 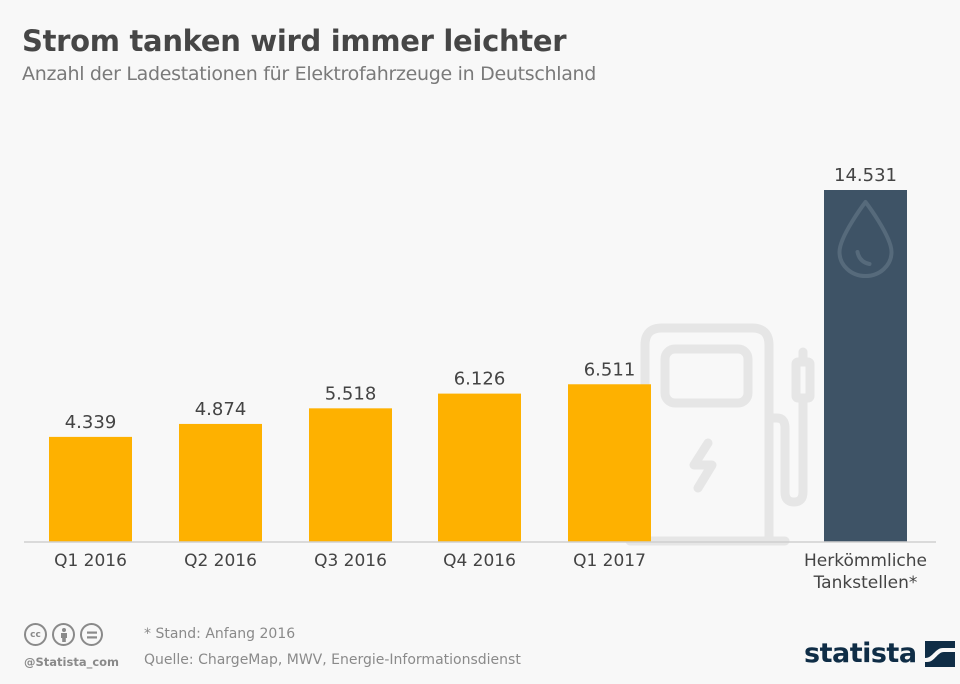 I want to click on charging-station-icon, so click(x=720, y=434).